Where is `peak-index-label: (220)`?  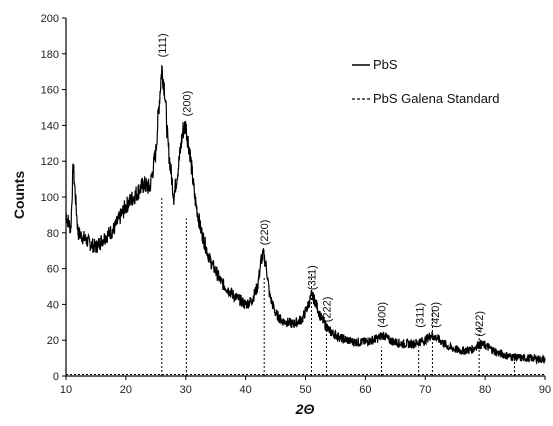 peak-index-label: (220) is located at coordinates (265, 233).